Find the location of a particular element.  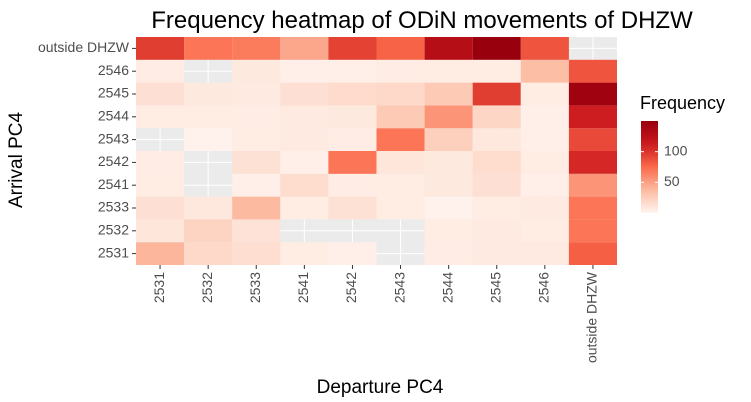

y-tick-label: 2543 is located at coordinates (113, 138).